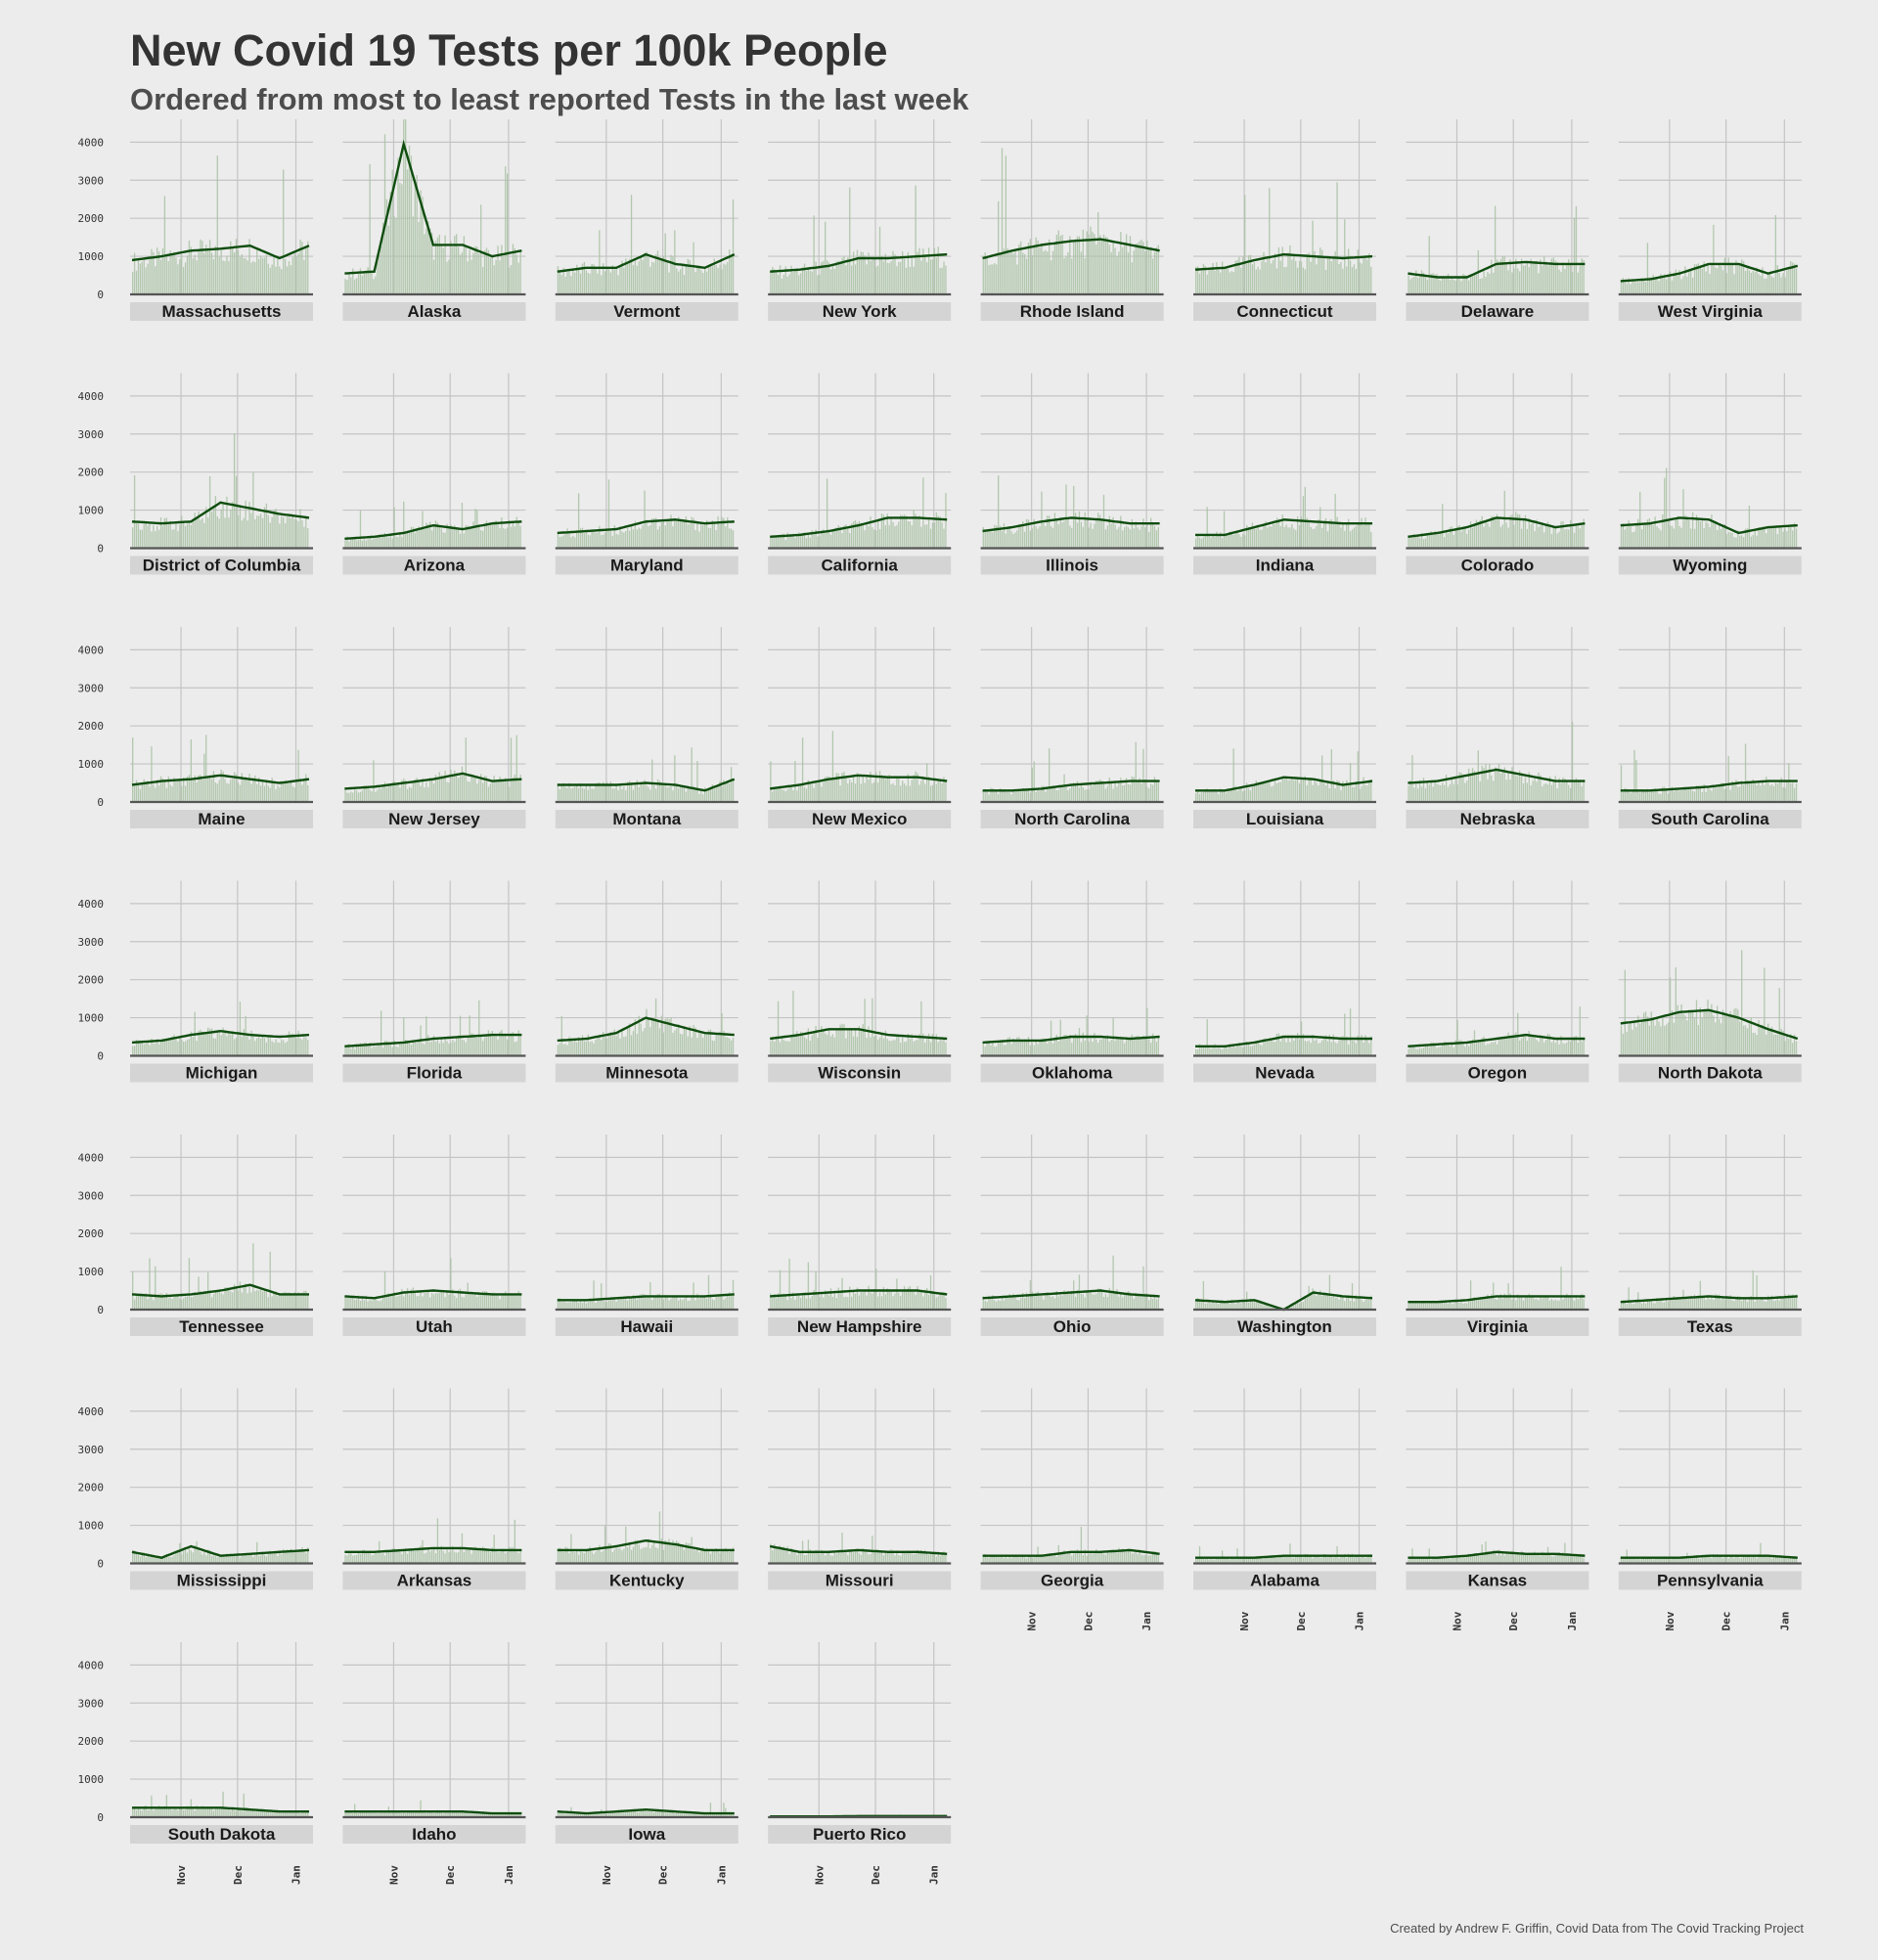 This screenshot has height=1960, width=1878. What do you see at coordinates (1498, 819) in the screenshot?
I see `facet-label: Nebraska` at bounding box center [1498, 819].